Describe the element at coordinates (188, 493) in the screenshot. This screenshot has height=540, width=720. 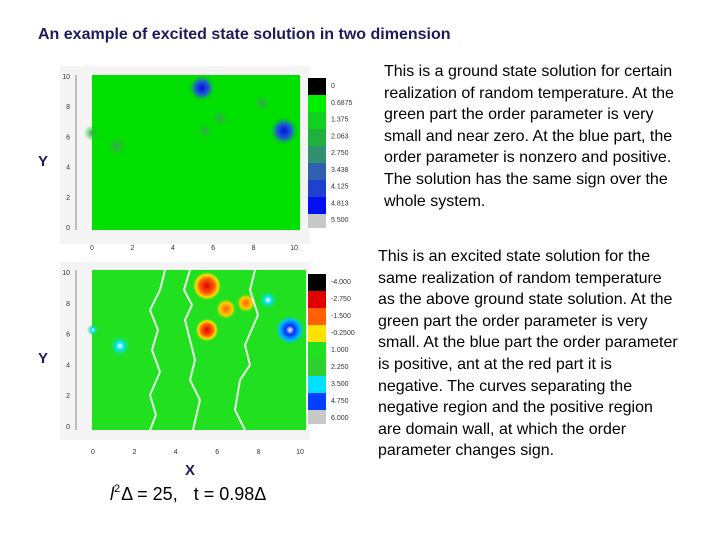
I see `formula: l2Δ = 25, t = 0.98Δ` at that location.